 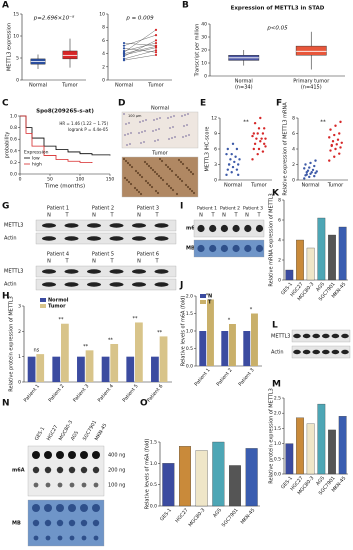 I want to click on x-tick-label: MGC80-3, so click(x=197, y=517).